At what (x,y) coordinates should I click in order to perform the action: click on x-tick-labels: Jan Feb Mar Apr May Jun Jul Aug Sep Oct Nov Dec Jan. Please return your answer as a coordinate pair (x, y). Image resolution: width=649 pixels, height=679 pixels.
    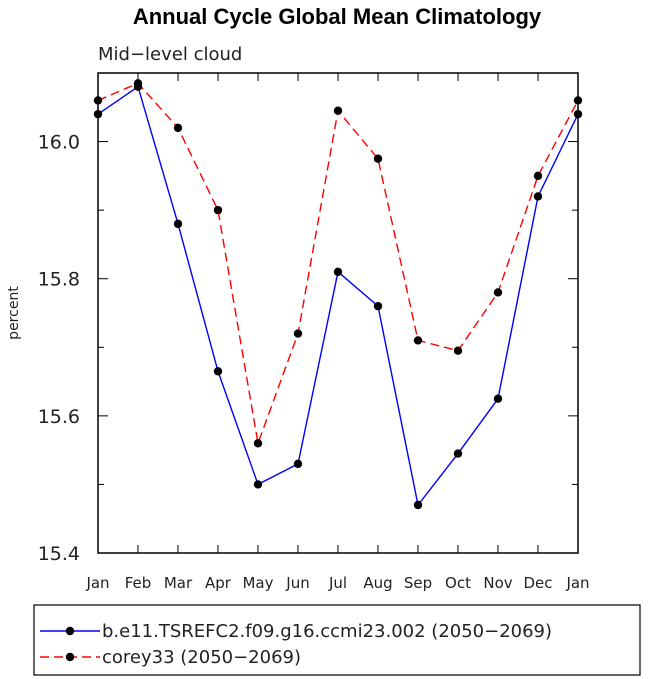
    Looking at the image, I should click on (337, 583).